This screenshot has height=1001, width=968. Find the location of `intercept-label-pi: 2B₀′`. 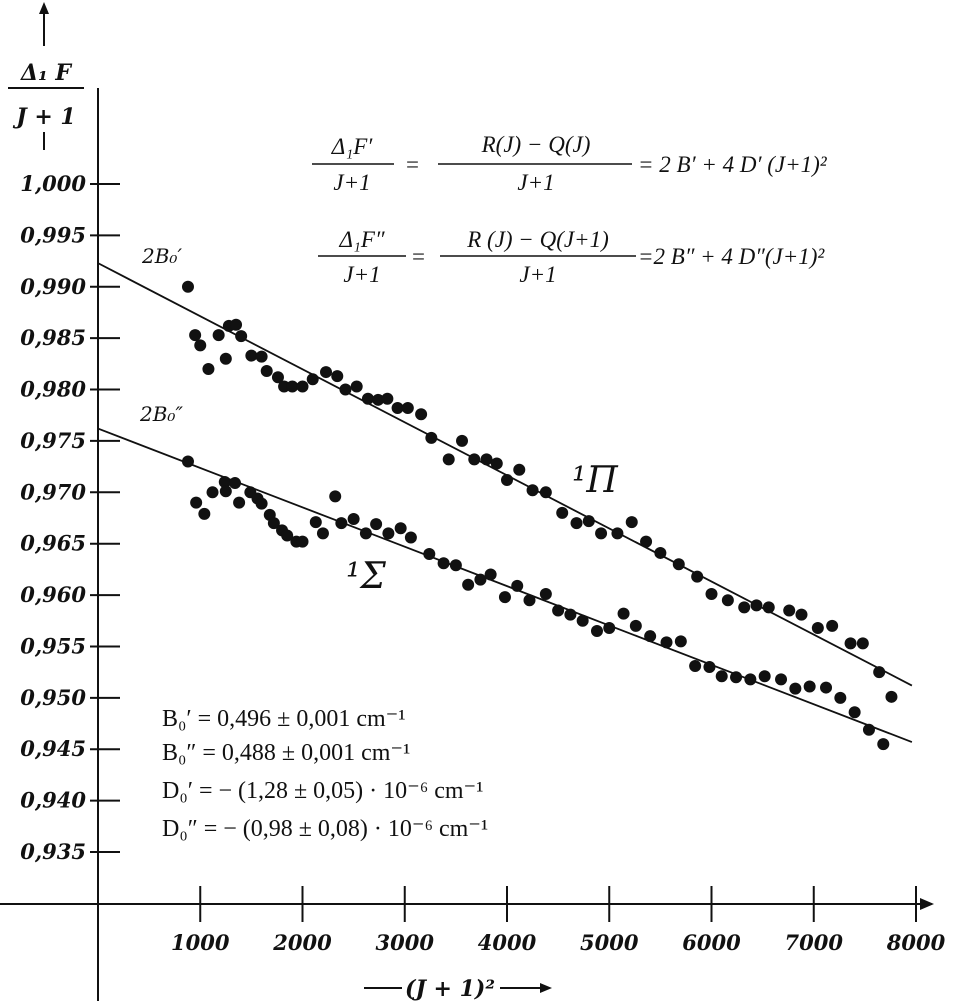

intercept-label-pi: 2B₀′ is located at coordinates (161, 256).